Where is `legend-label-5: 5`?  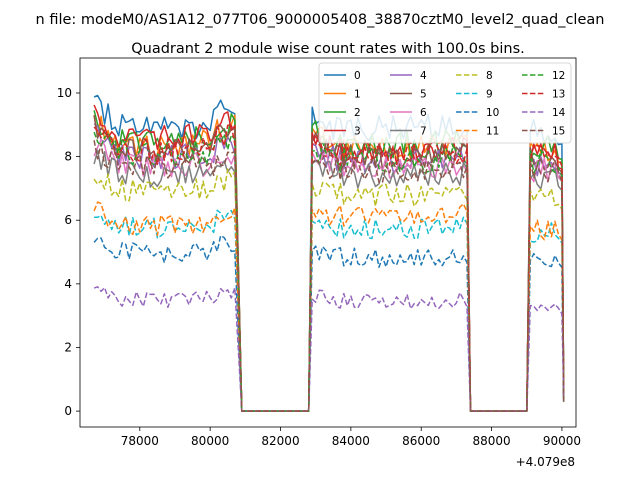
legend-label-5: 5 is located at coordinates (423, 95).